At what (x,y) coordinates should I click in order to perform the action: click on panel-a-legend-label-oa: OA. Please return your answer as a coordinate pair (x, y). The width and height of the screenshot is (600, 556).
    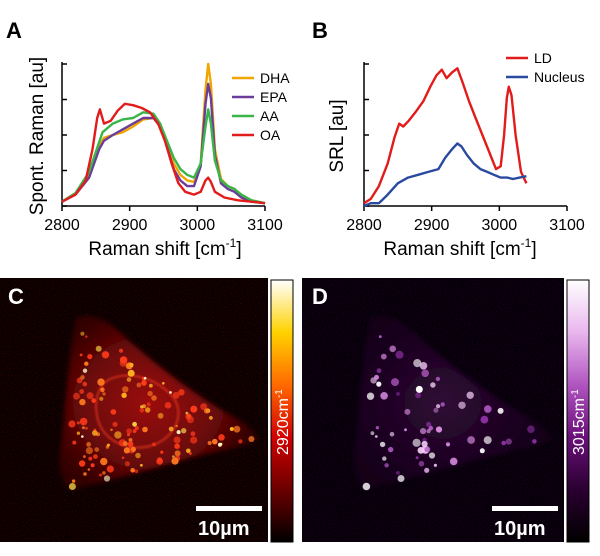
    Looking at the image, I should click on (270, 135).